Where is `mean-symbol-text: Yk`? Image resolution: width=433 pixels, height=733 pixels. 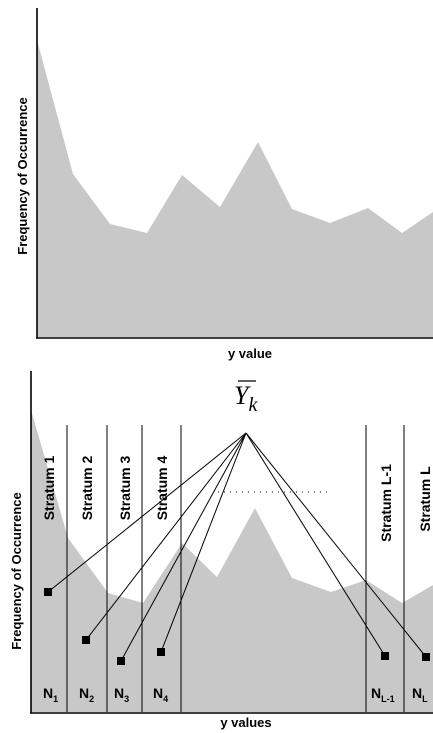 mean-symbol-text: Yk is located at coordinates (246, 398).